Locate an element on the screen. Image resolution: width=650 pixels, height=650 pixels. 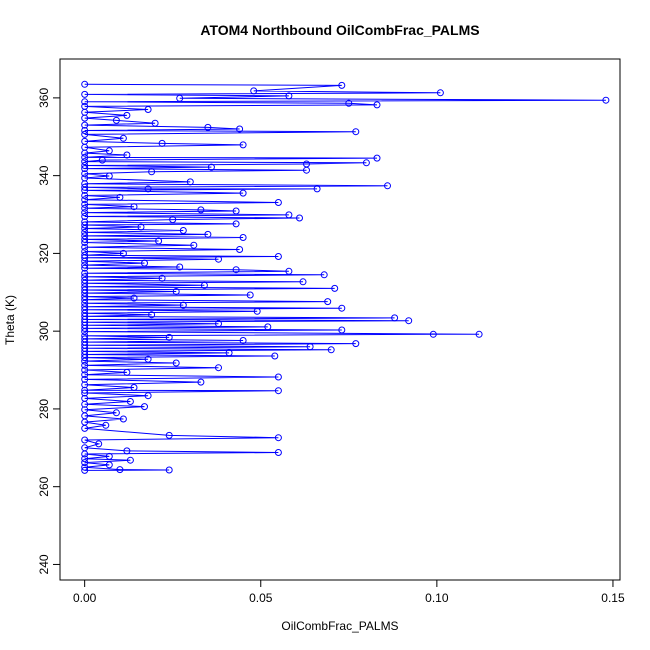
y-tick-label: 360 is located at coordinates (44, 98).